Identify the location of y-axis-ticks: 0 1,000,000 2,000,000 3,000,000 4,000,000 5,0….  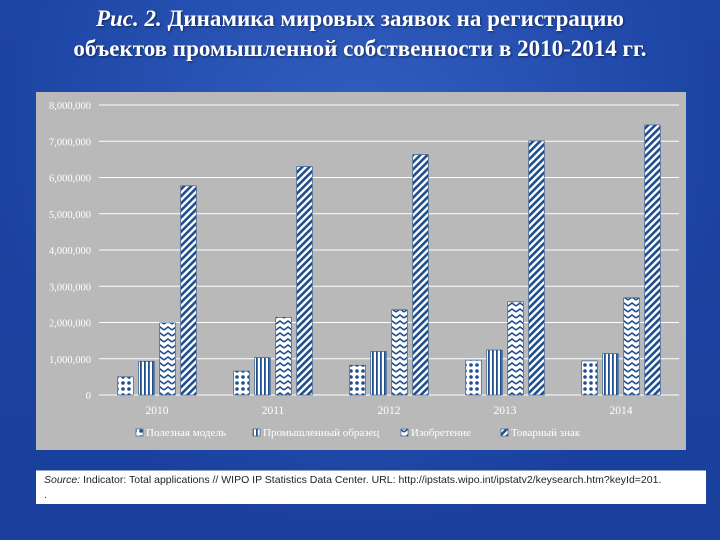
(70, 251).